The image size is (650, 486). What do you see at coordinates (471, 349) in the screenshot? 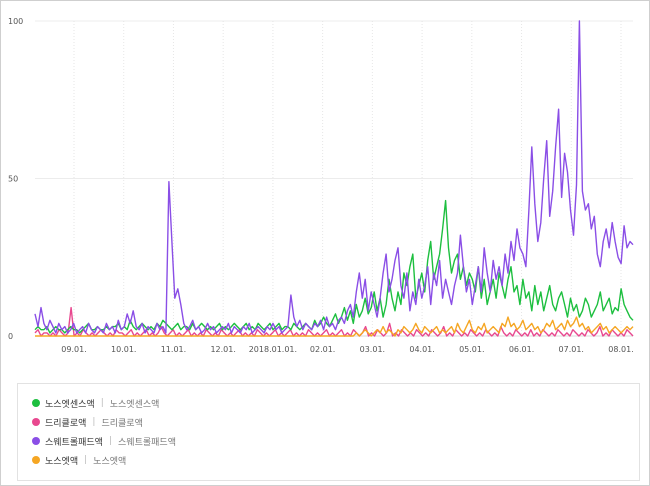
I see `x-tick-label: 05.01.` at bounding box center [471, 349].